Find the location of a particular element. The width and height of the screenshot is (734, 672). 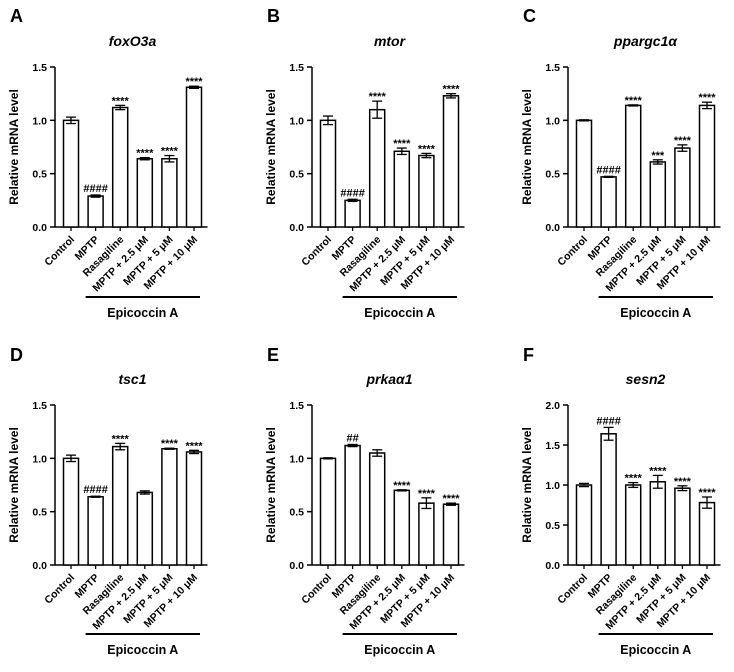

panel-title: tsc1 is located at coordinates (132, 379).